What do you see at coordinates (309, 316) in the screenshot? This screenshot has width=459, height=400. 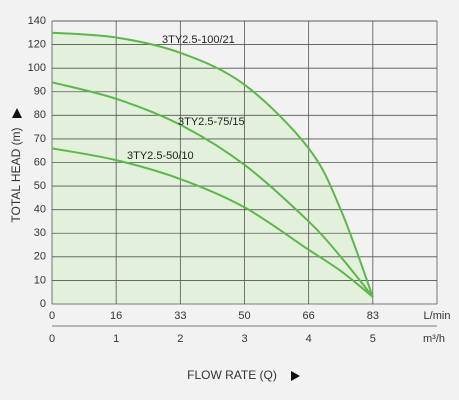 I see `top-tick-label: 66` at bounding box center [309, 316].